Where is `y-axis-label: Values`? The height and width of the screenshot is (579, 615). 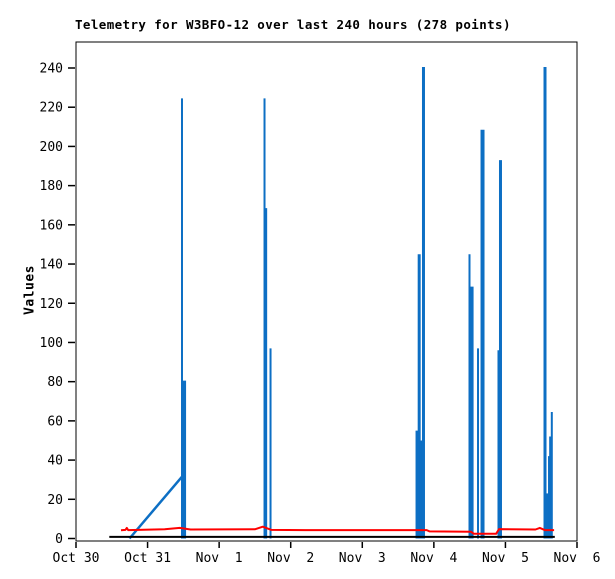 y-axis-label: Values is located at coordinates (30, 290).